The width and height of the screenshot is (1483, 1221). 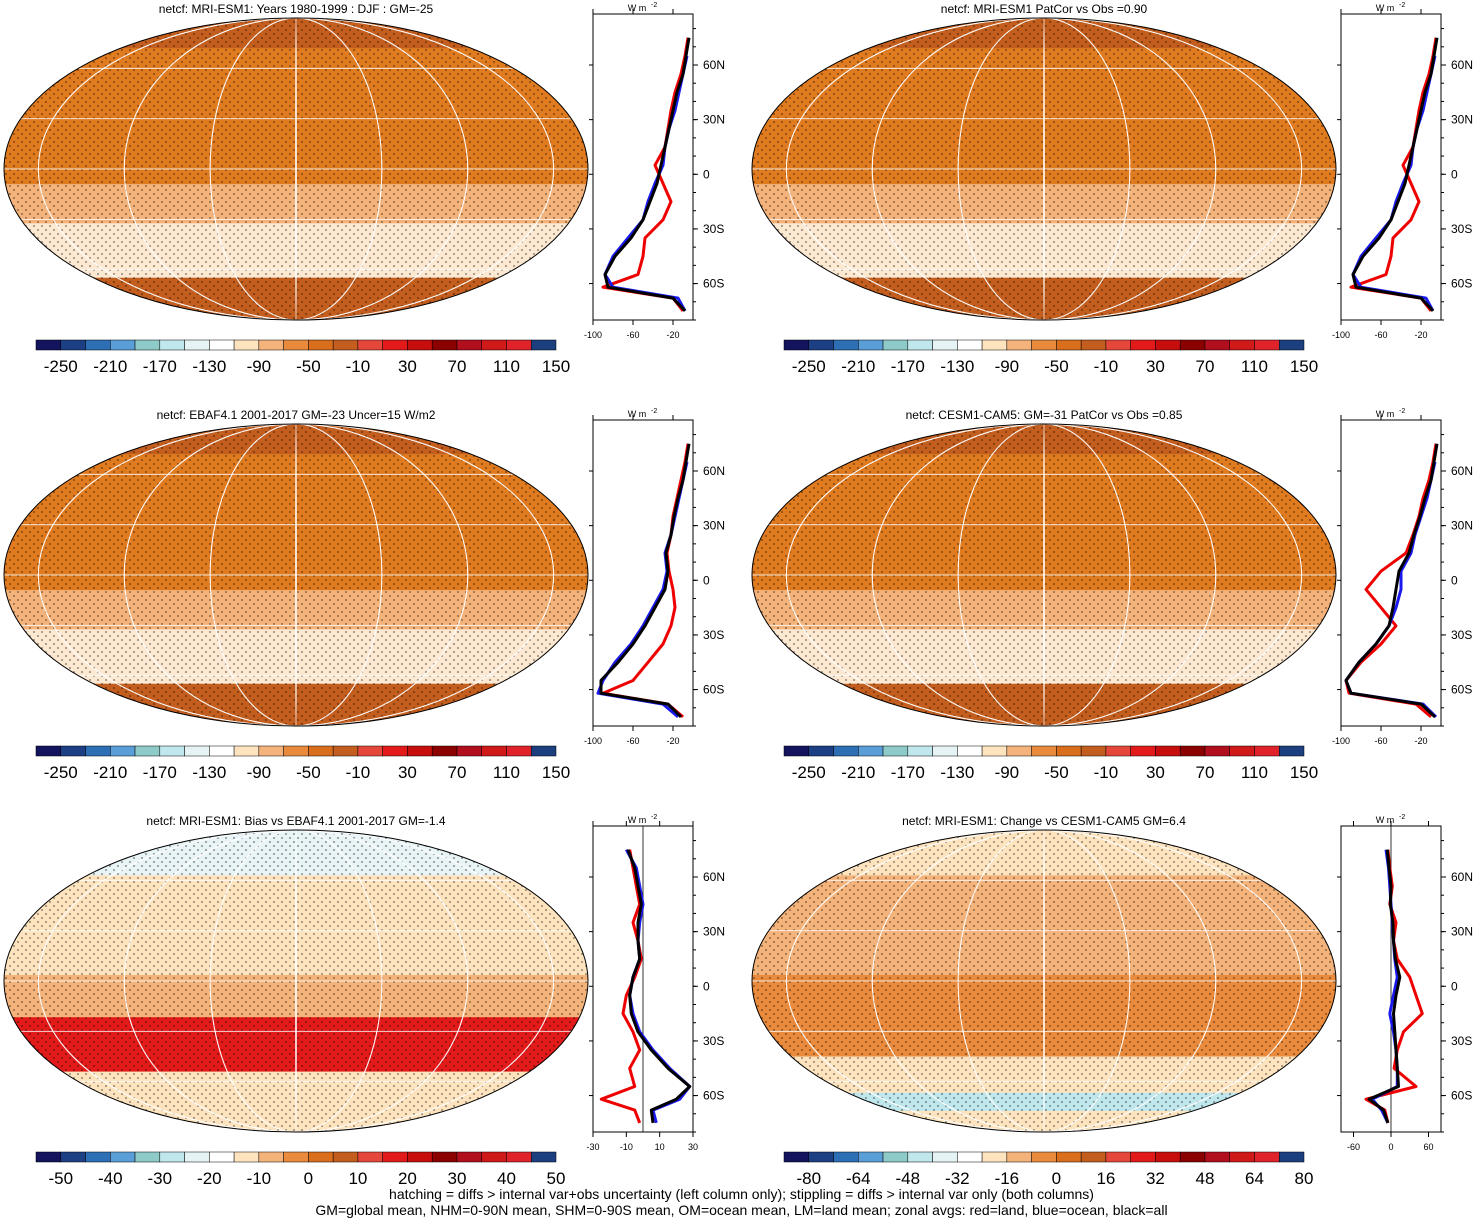 I want to click on x-tick-label: 10, so click(x=660, y=1147).